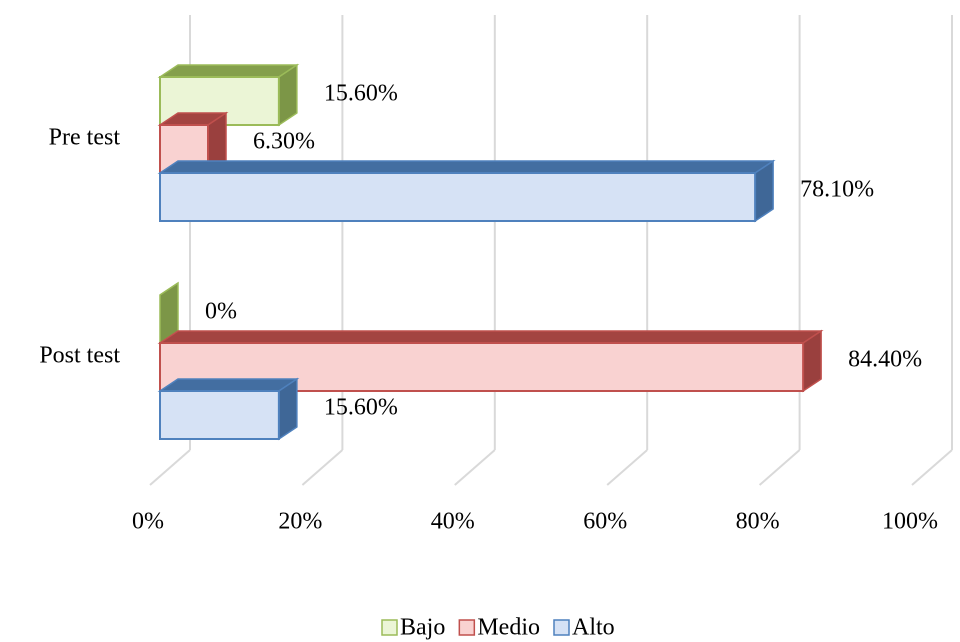  I want to click on legend-label: Alto, so click(593, 628).